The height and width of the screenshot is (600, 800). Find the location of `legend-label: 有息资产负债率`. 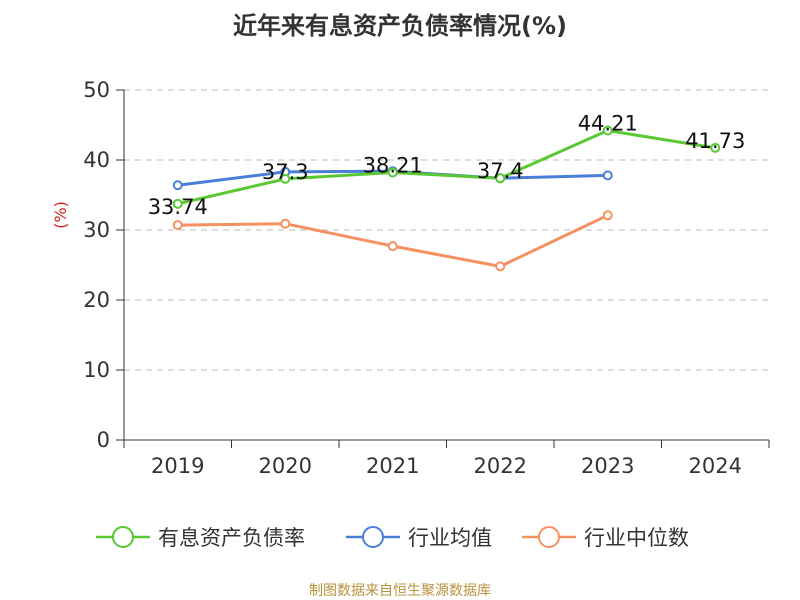

legend-label: 有息资产负债率 is located at coordinates (231, 538).